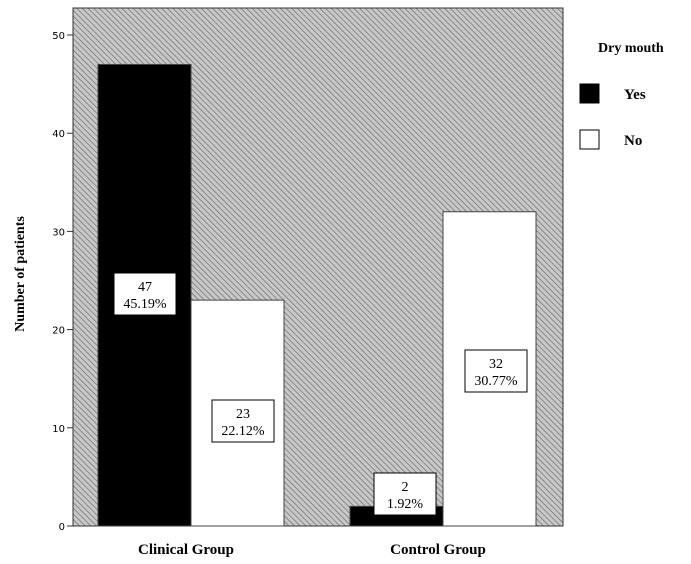  What do you see at coordinates (58, 429) in the screenshot?
I see `y-tick-label: 10` at bounding box center [58, 429].